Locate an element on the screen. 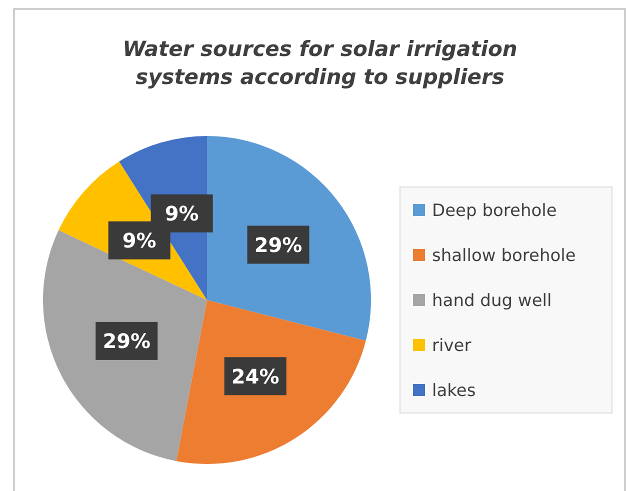  legend-label: Deep borehole is located at coordinates (494, 210).